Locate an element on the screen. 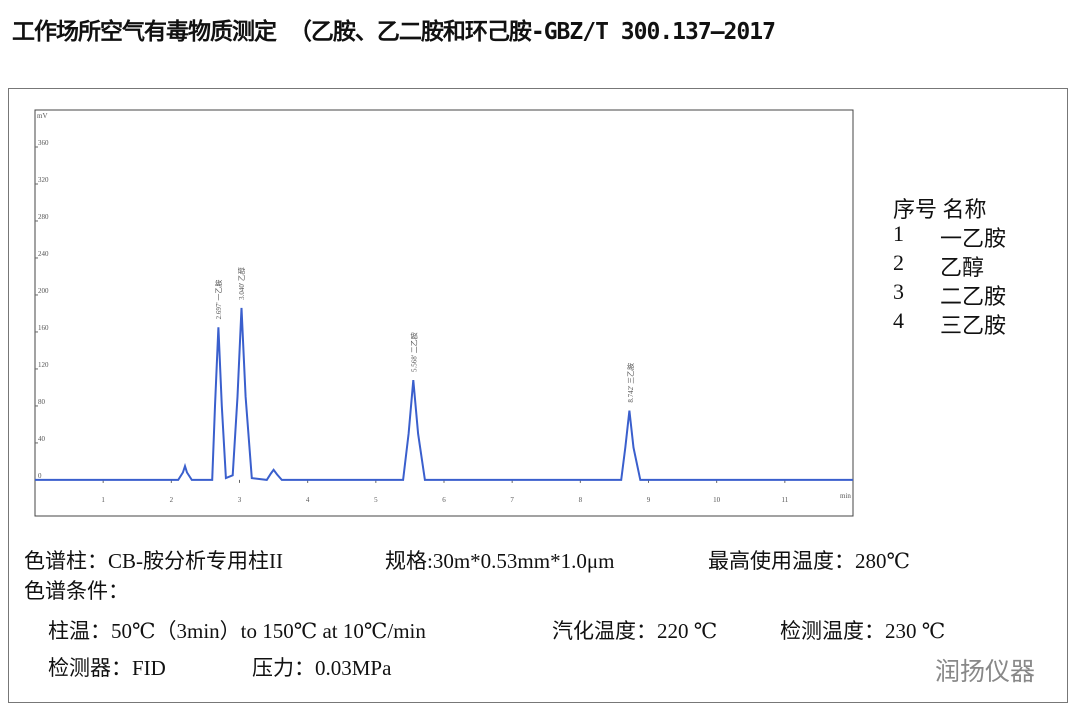 The width and height of the screenshot is (1080, 721). y-tick-label: 280 is located at coordinates (43, 217).